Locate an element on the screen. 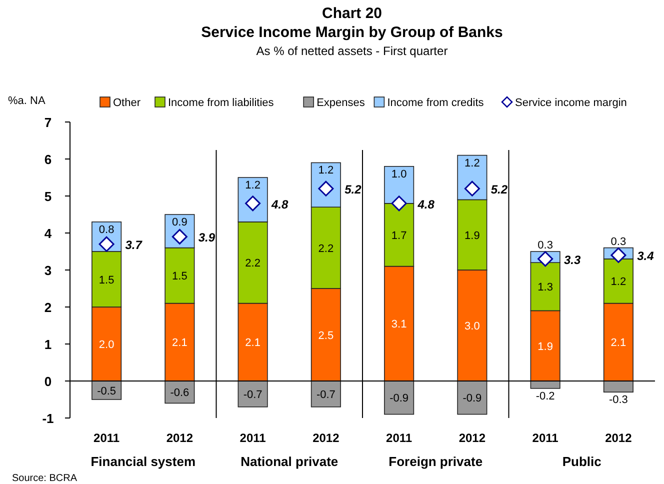  data-label: 1.7 is located at coordinates (399, 236).